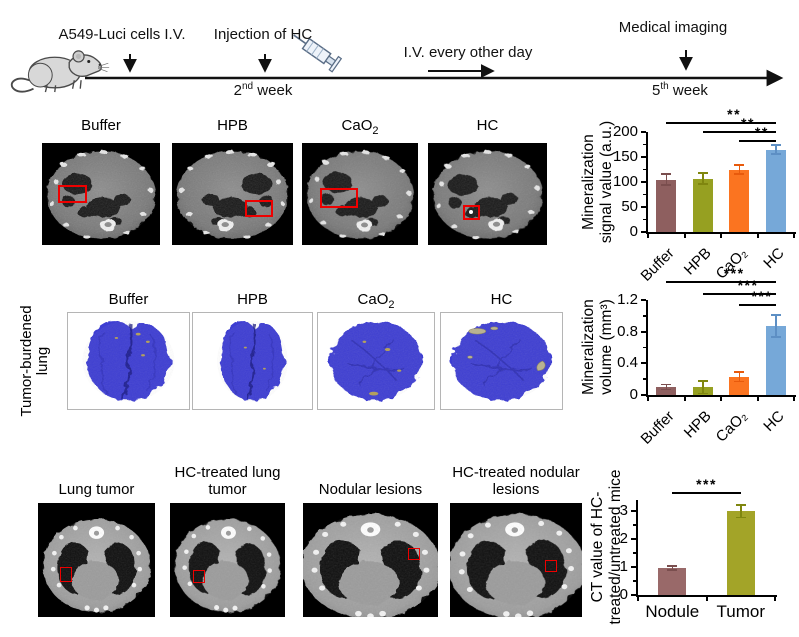 The width and height of the screenshot is (799, 637). What do you see at coordinates (122, 34) in the screenshot?
I see `timeline-label-cells: A549-Luci cells I.V.` at bounding box center [122, 34].